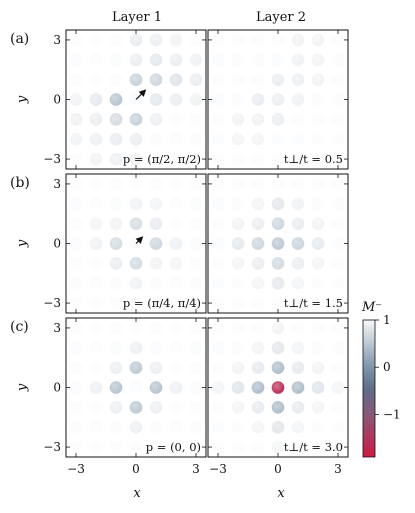  What do you see at coordinates (196, 469) in the screenshot?
I see `x-tick-label: 3` at bounding box center [196, 469].